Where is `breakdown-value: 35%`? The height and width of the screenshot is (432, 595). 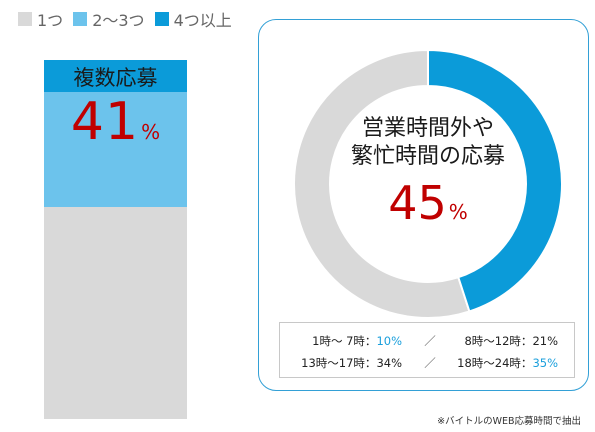
breakdown-value: 35% is located at coordinates (545, 363).